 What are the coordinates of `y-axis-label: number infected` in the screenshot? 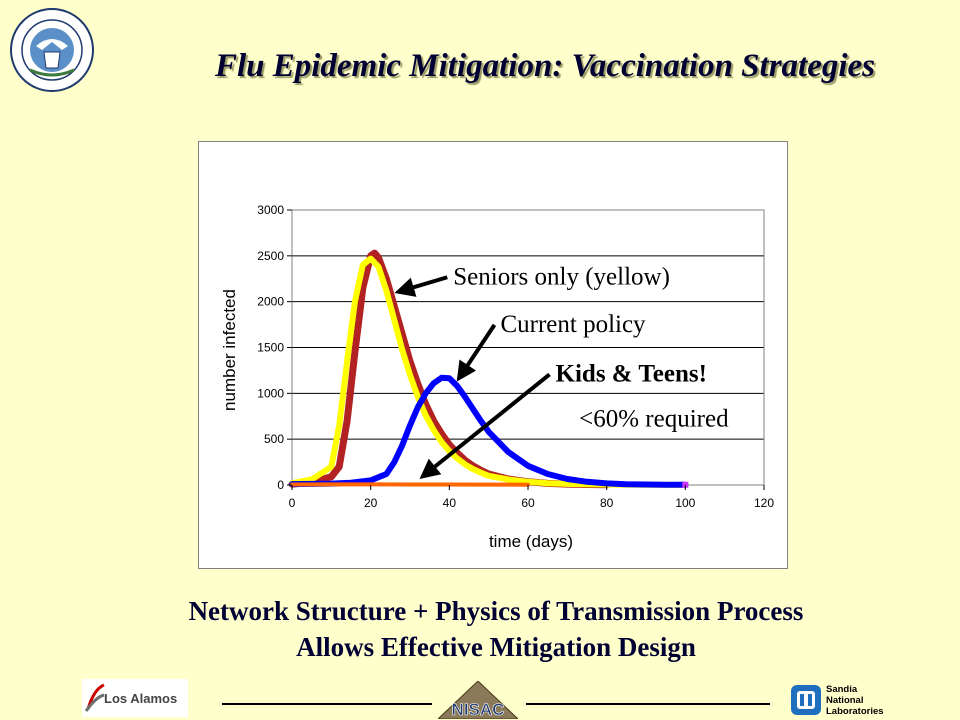 It's located at (229, 350).